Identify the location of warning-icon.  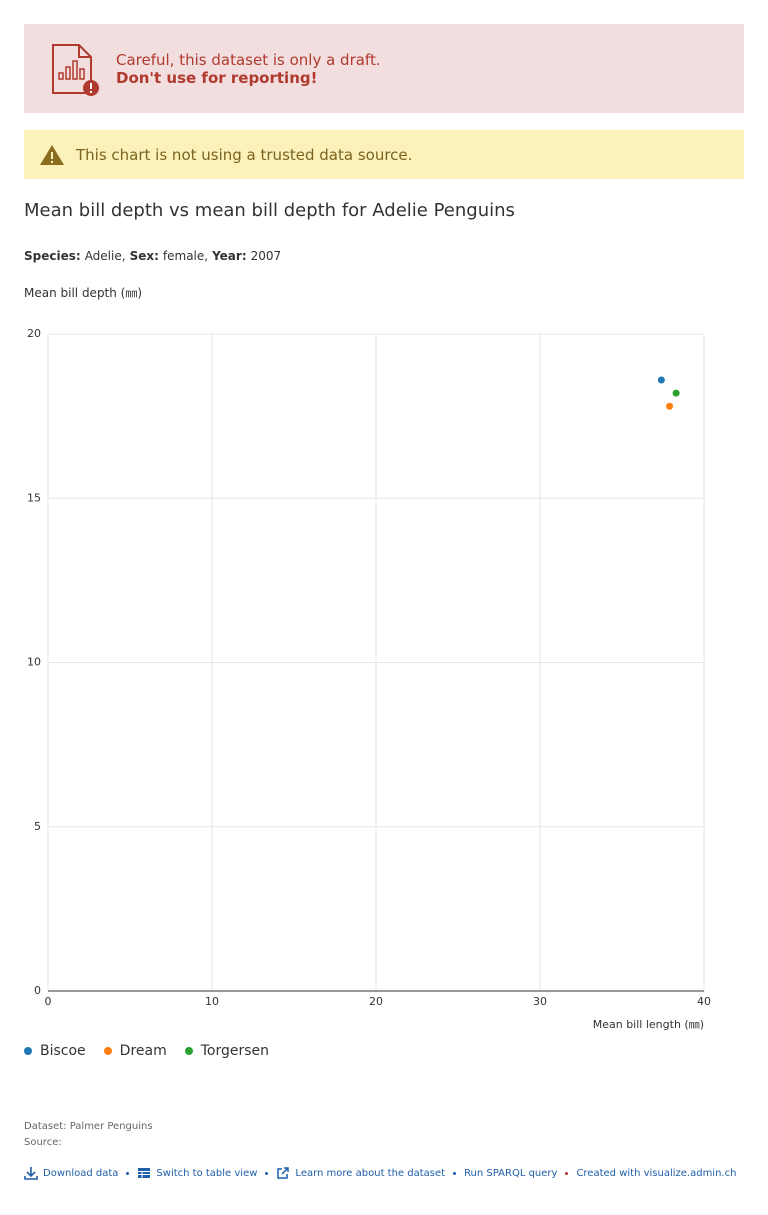
(52, 155).